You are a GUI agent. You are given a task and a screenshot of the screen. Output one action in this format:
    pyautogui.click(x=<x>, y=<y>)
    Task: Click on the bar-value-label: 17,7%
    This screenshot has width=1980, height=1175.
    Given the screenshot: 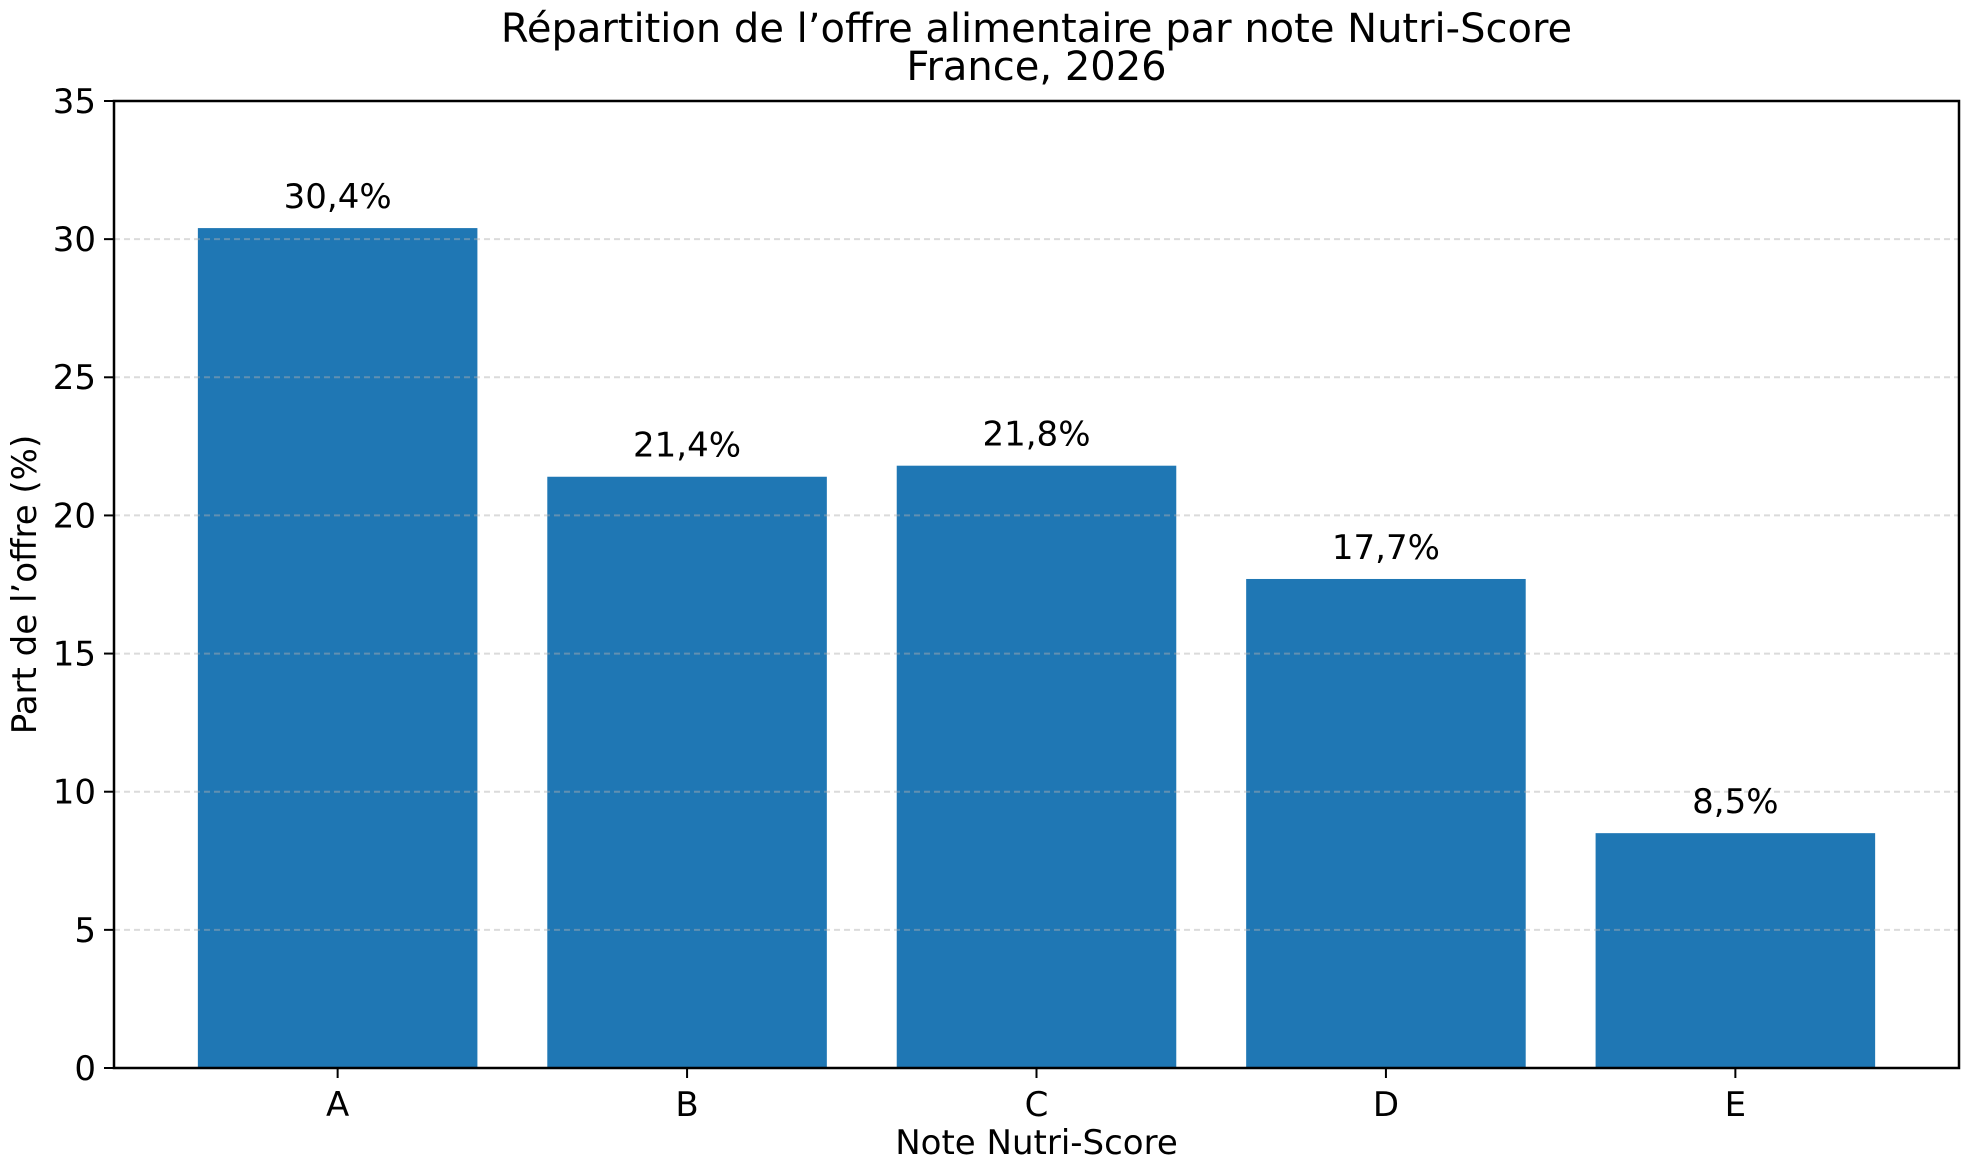 What is the action you would take?
    pyautogui.click(x=1386, y=548)
    